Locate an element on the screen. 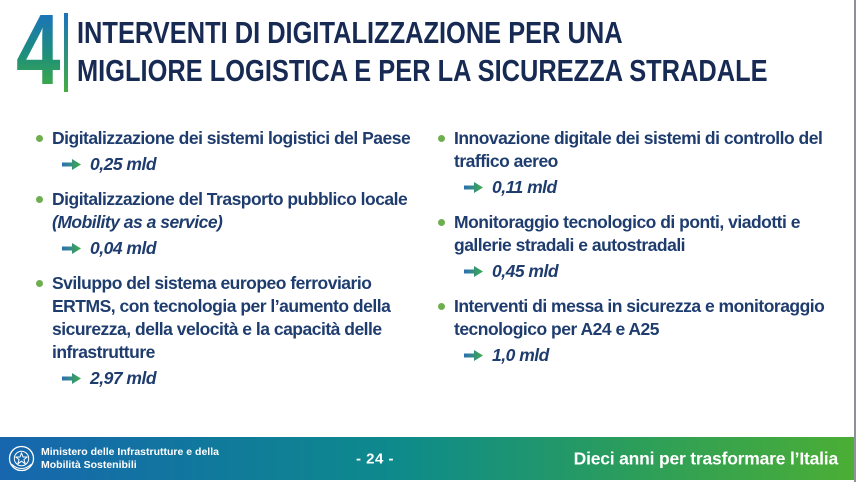  amount-line: 0,11 mld is located at coordinates (650, 187).